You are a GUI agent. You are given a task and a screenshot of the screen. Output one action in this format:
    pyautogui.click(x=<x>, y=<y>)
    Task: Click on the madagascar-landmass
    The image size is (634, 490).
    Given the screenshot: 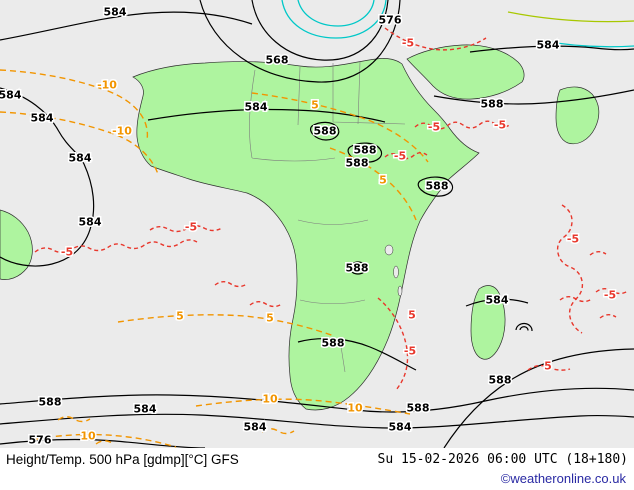 What is the action you would take?
    pyautogui.click(x=488, y=322)
    